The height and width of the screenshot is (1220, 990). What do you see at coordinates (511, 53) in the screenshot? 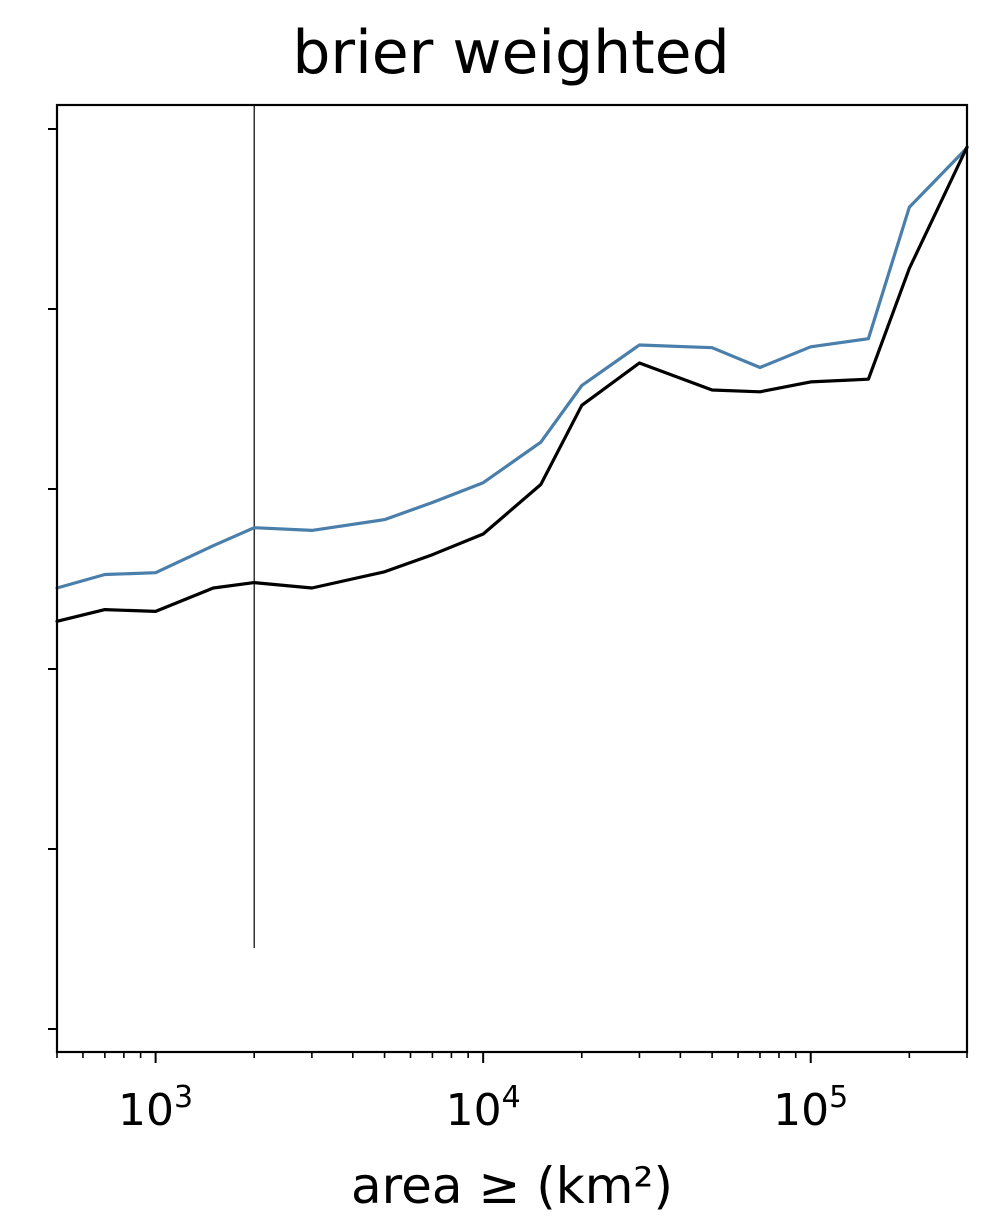
I see `chart-title: brier weighted` at bounding box center [511, 53].